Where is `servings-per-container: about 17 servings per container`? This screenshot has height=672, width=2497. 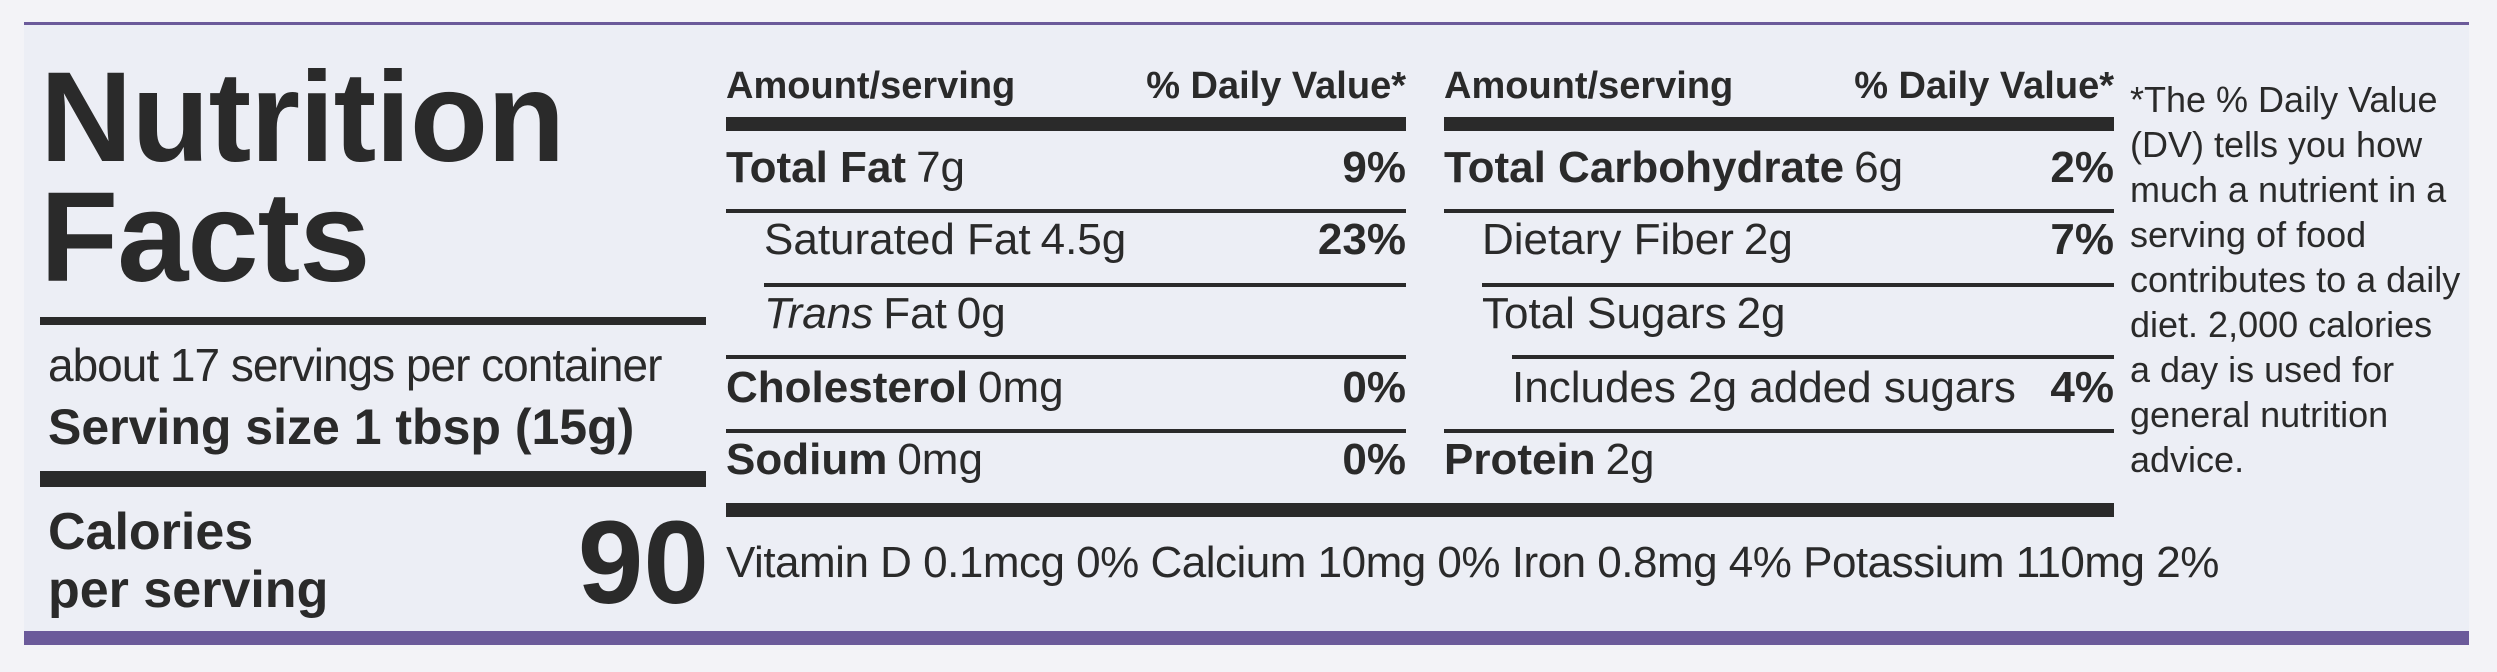
servings-per-container: about 17 servings per container is located at coordinates (355, 365).